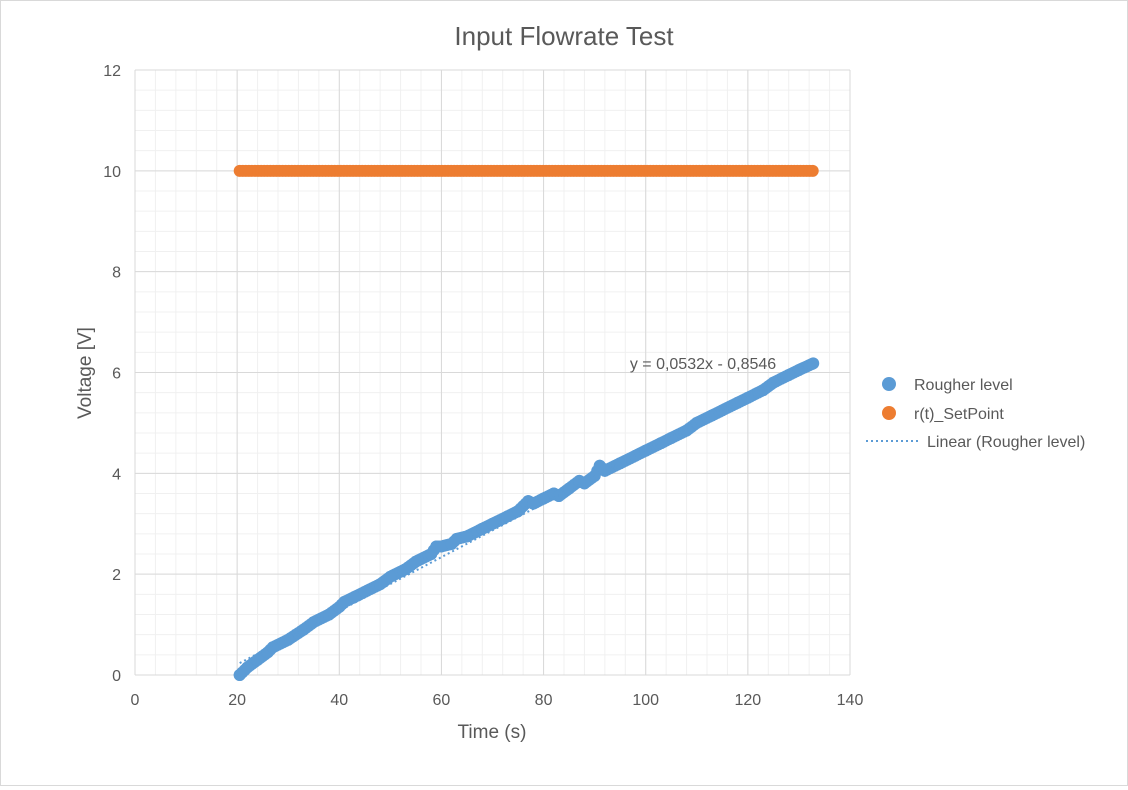 The height and width of the screenshot is (790, 1128). I want to click on series-setpoint, so click(526, 170).